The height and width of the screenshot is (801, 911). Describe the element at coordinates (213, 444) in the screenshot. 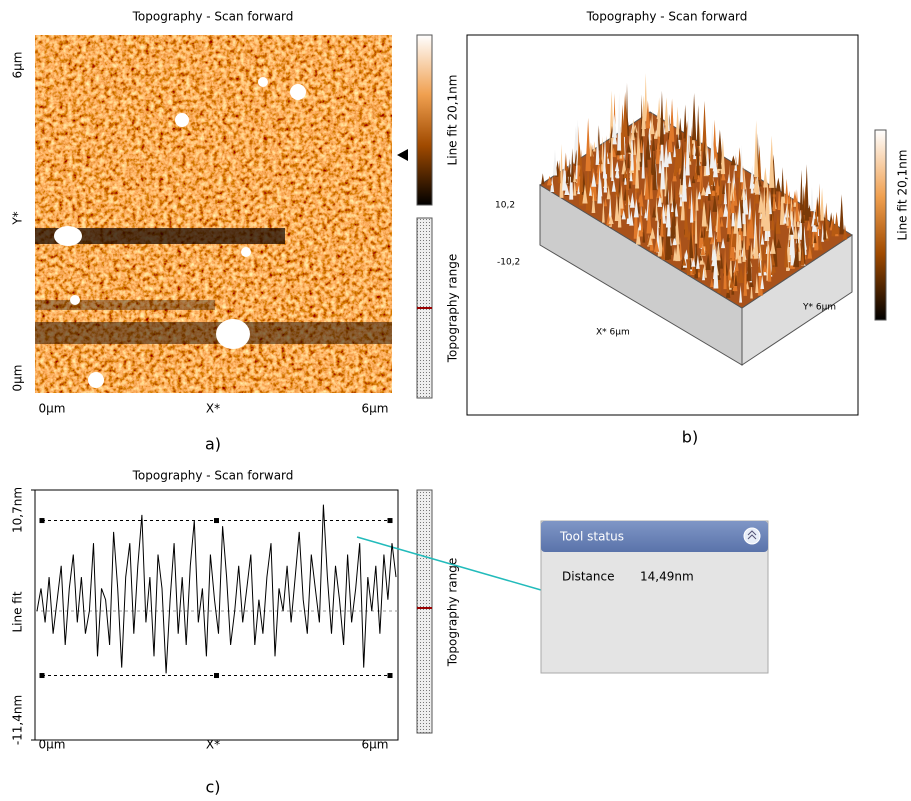

I see `caption: a)` at that location.